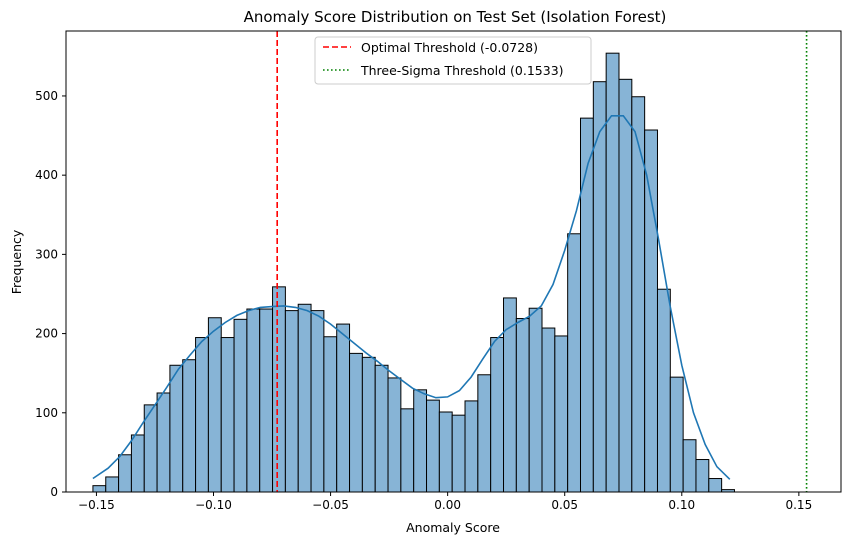 This screenshot has height=545, width=850. What do you see at coordinates (16, 261) in the screenshot?
I see `y-axis-label: Frequency` at bounding box center [16, 261].